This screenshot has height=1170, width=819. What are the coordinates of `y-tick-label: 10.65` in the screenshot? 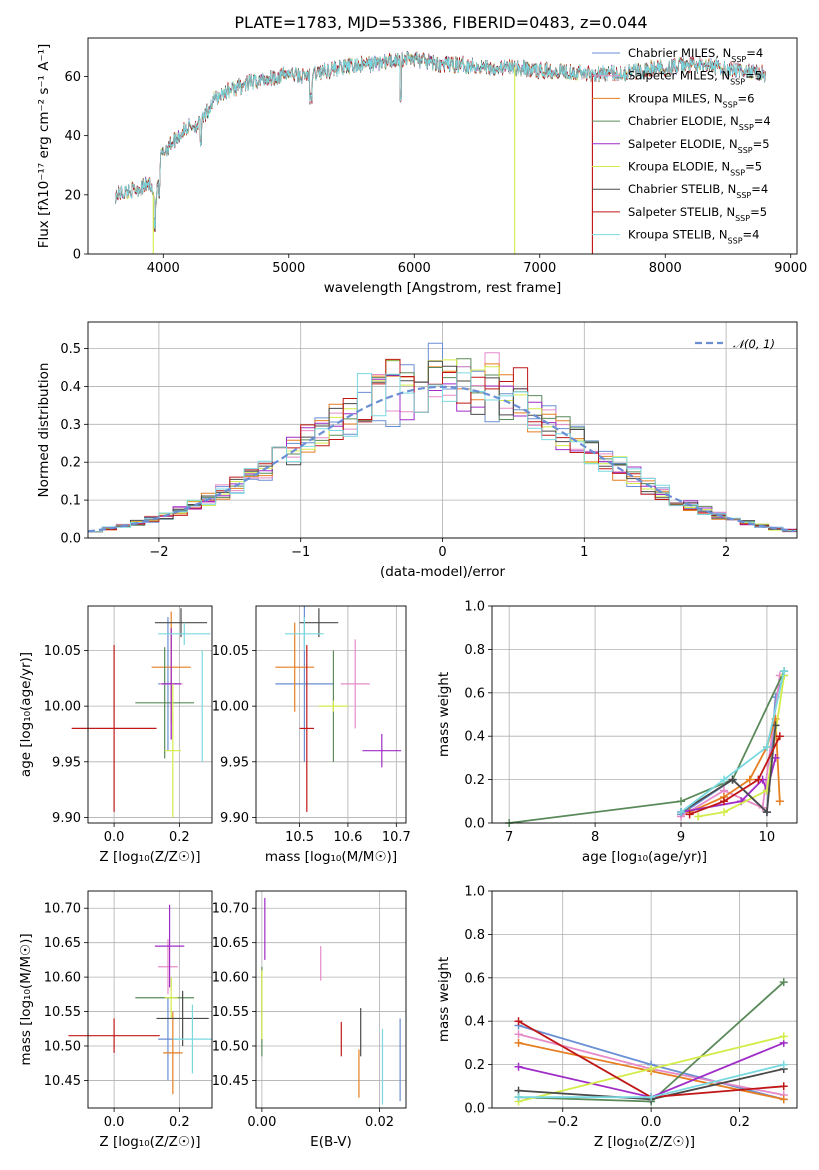 It's located at (230, 943).